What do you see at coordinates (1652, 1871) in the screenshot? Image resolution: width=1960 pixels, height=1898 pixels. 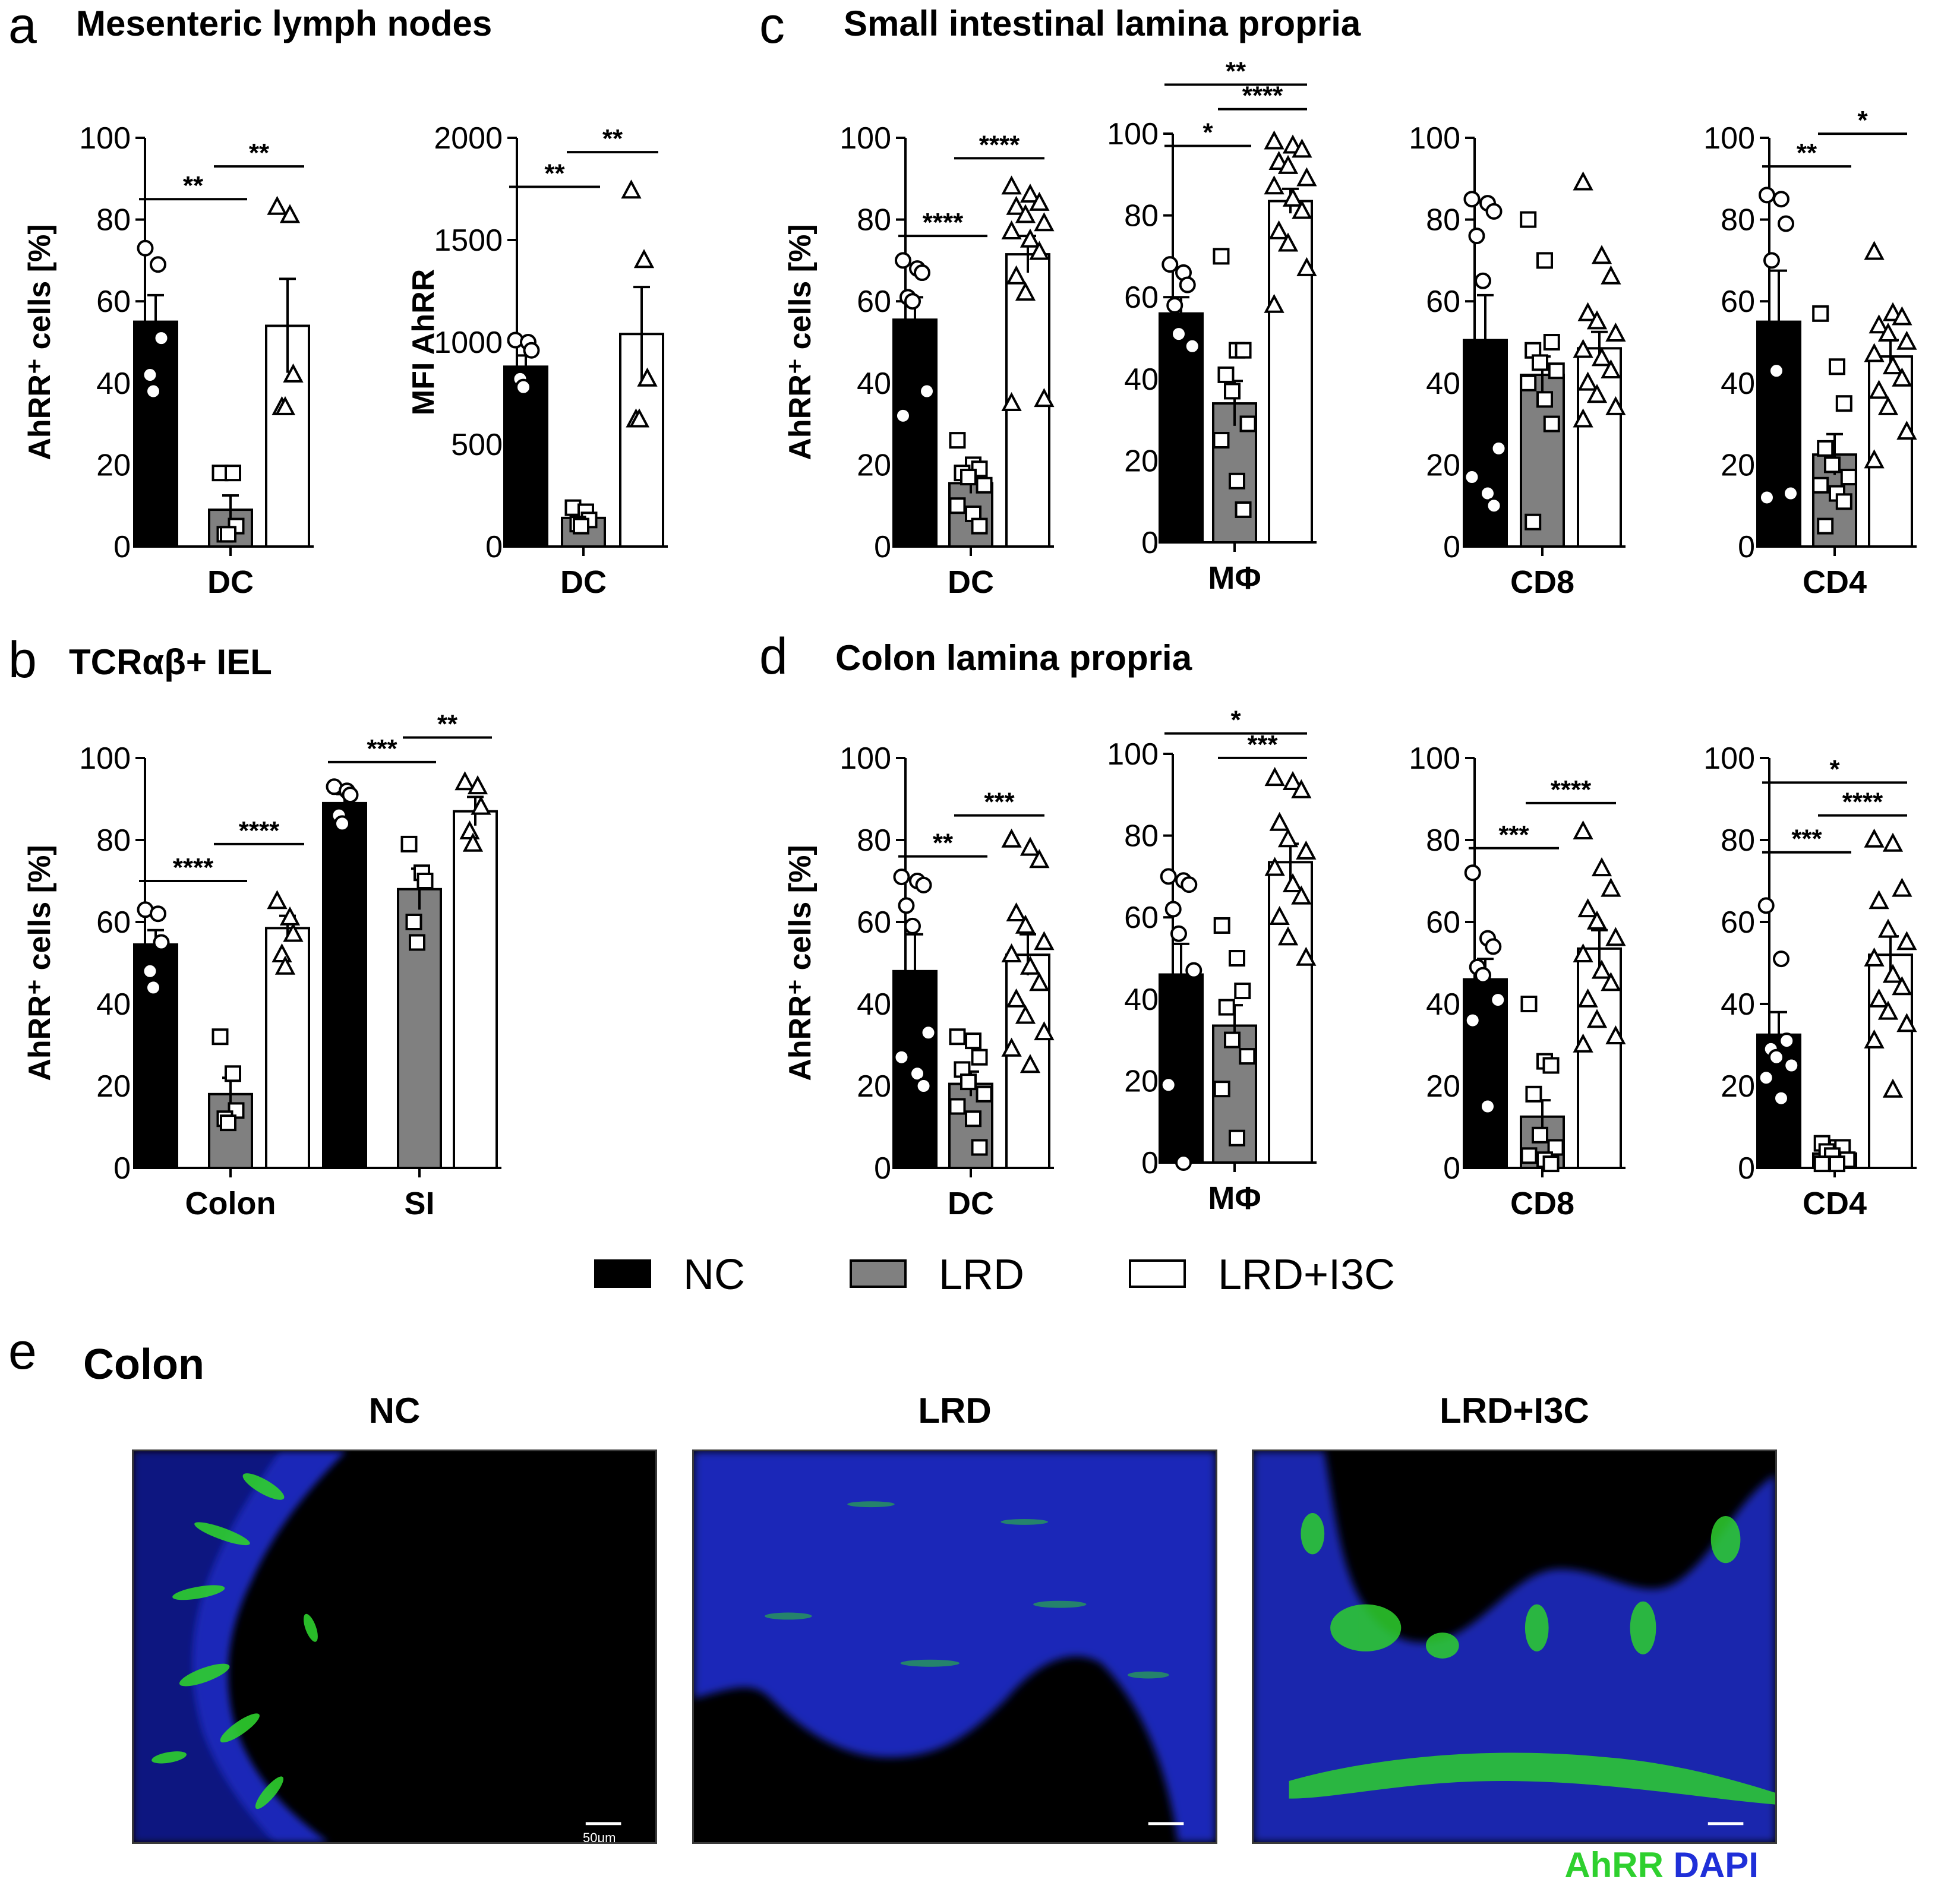 I see `stain-legend: AhRR DAPI` at bounding box center [1652, 1871].